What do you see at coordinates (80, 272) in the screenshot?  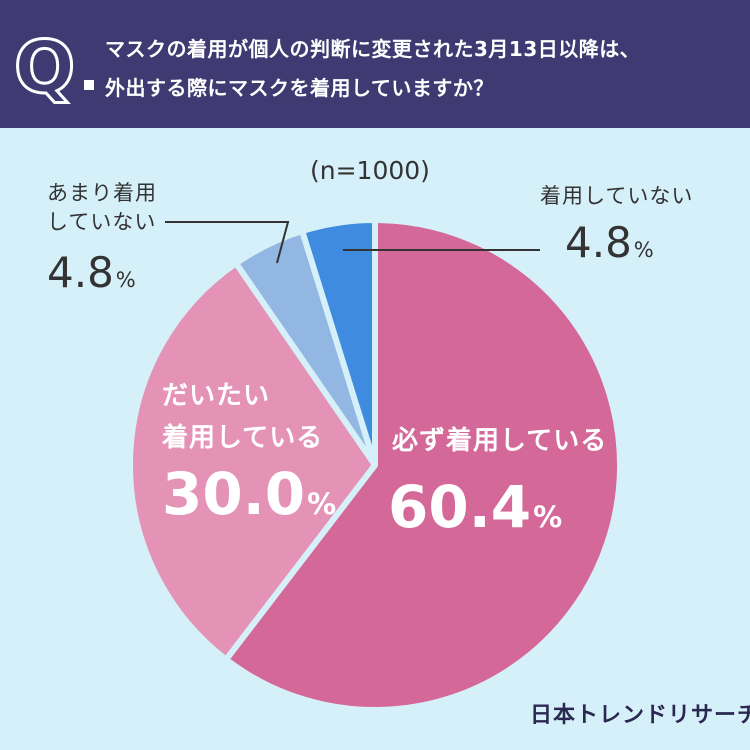 I see `slice-3-value-number: 4.8` at bounding box center [80, 272].